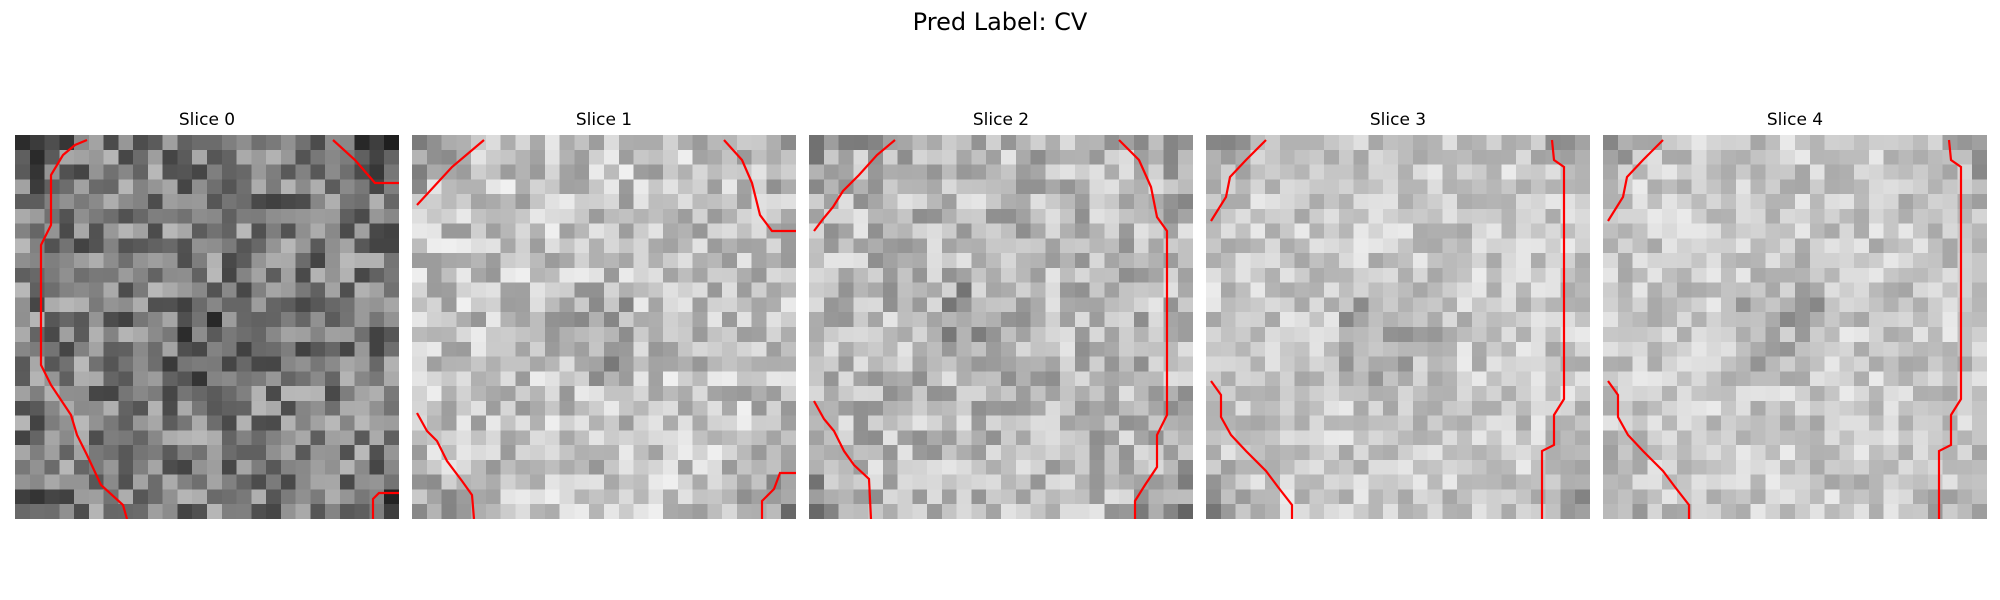 The image size is (2000, 600). I want to click on slice-panel-4: Slice 4, so click(1795, 313).